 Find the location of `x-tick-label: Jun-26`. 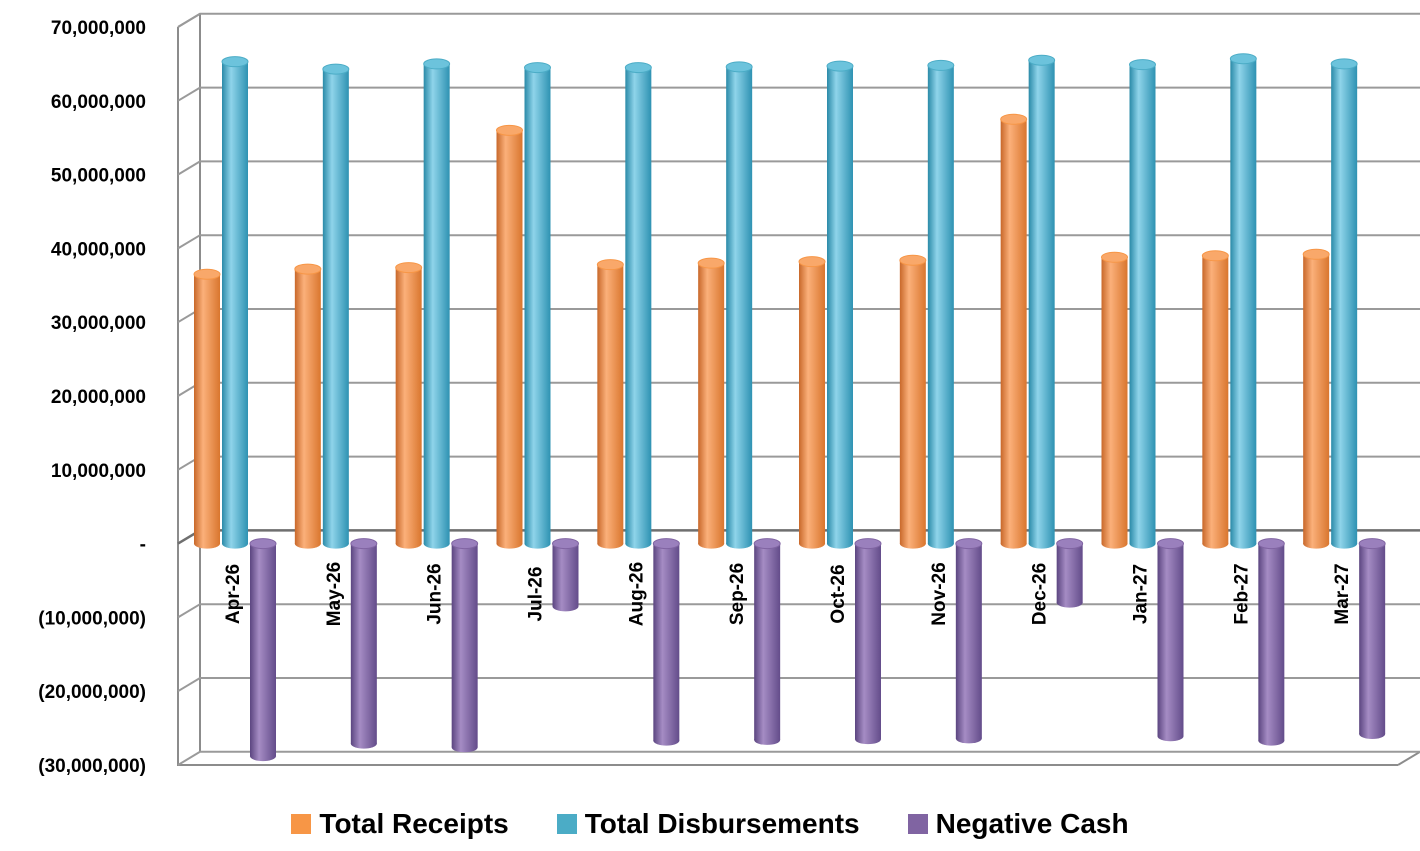

x-tick-label: Jun-26 is located at coordinates (435, 593).